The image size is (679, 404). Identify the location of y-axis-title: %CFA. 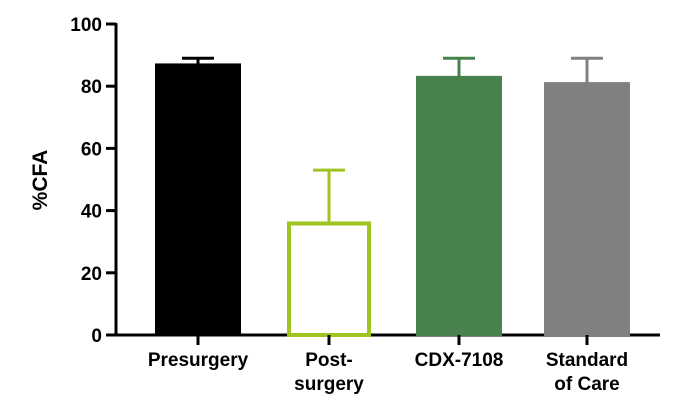
(40, 180).